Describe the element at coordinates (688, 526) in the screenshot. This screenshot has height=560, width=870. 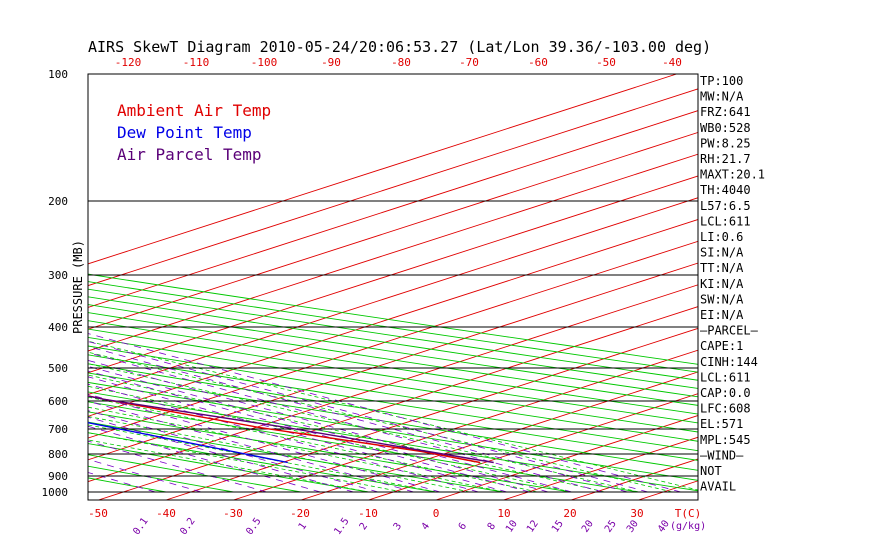
I see `mixing-ratio-unit-label: (g/kg)` at that location.